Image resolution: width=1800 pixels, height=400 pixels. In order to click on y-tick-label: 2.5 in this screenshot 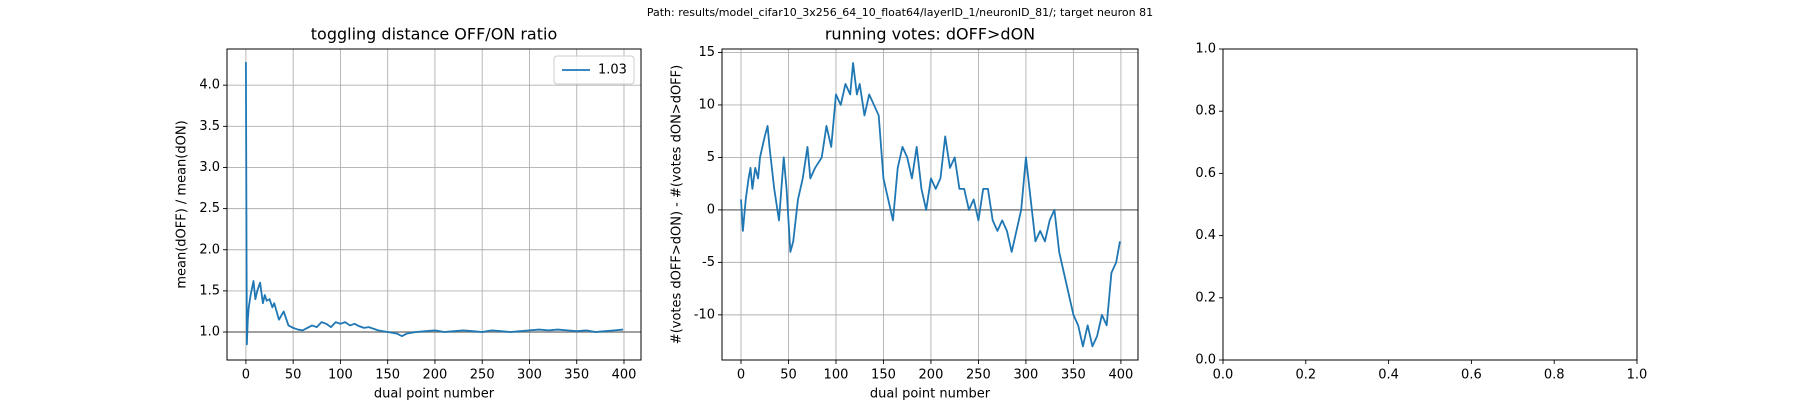, I will do `click(209, 208)`.